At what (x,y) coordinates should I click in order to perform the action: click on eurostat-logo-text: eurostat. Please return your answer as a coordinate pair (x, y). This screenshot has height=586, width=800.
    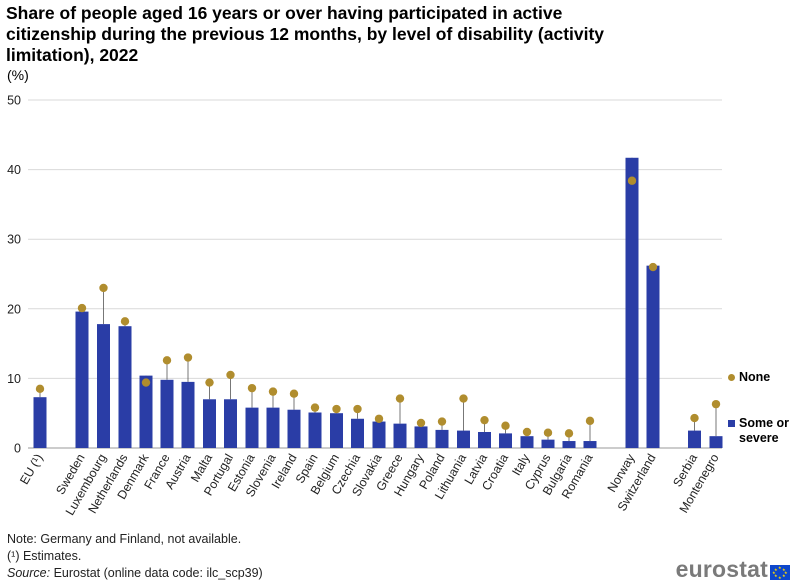
    Looking at the image, I should click on (721, 569).